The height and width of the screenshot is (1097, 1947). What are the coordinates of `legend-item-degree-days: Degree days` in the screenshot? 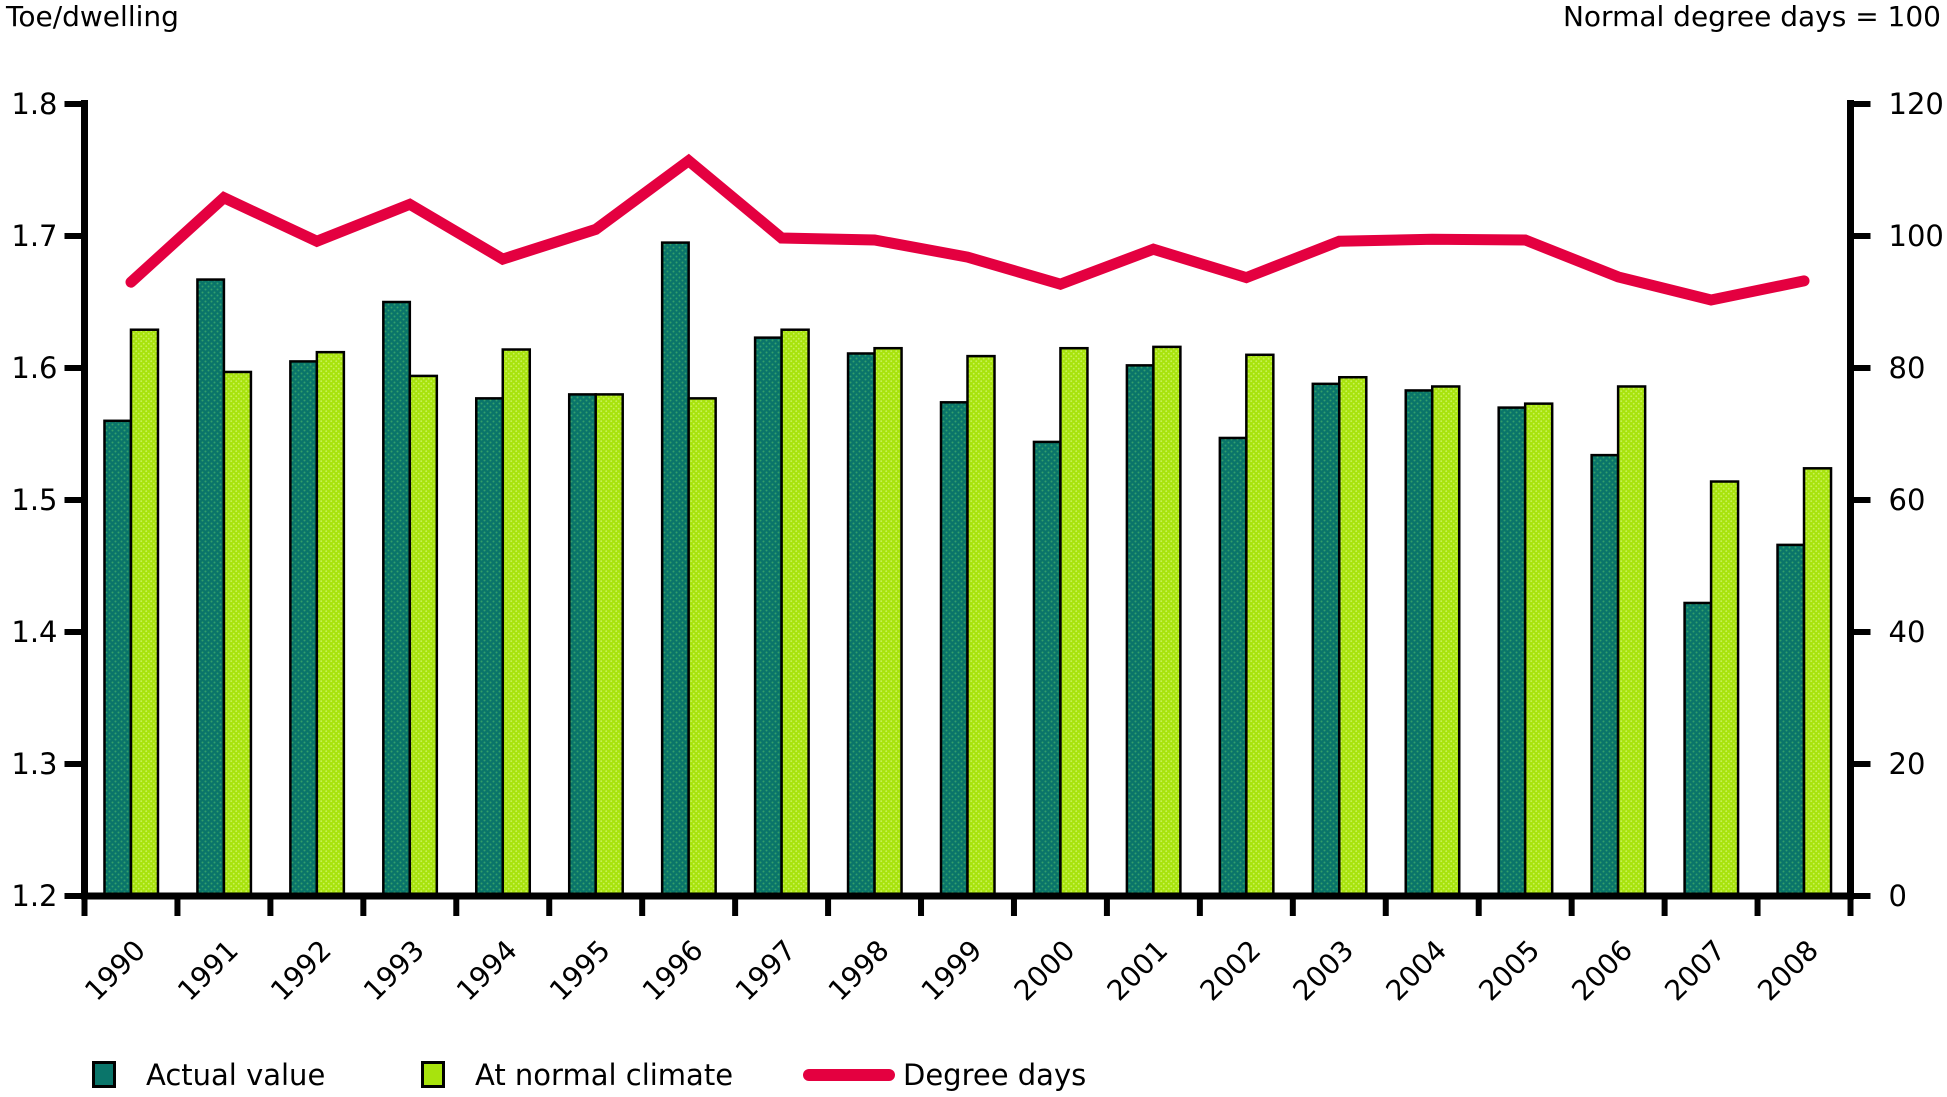 It's located at (944, 1074).